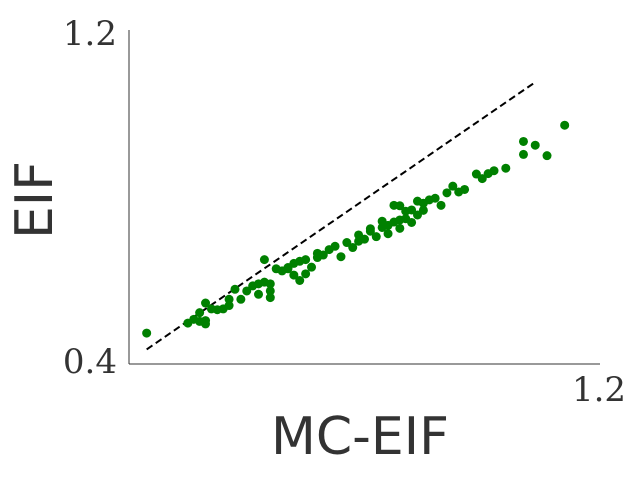 Image resolution: width=640 pixels, height=480 pixels. I want to click on y-tick-label-top: 1.2, so click(90, 34).